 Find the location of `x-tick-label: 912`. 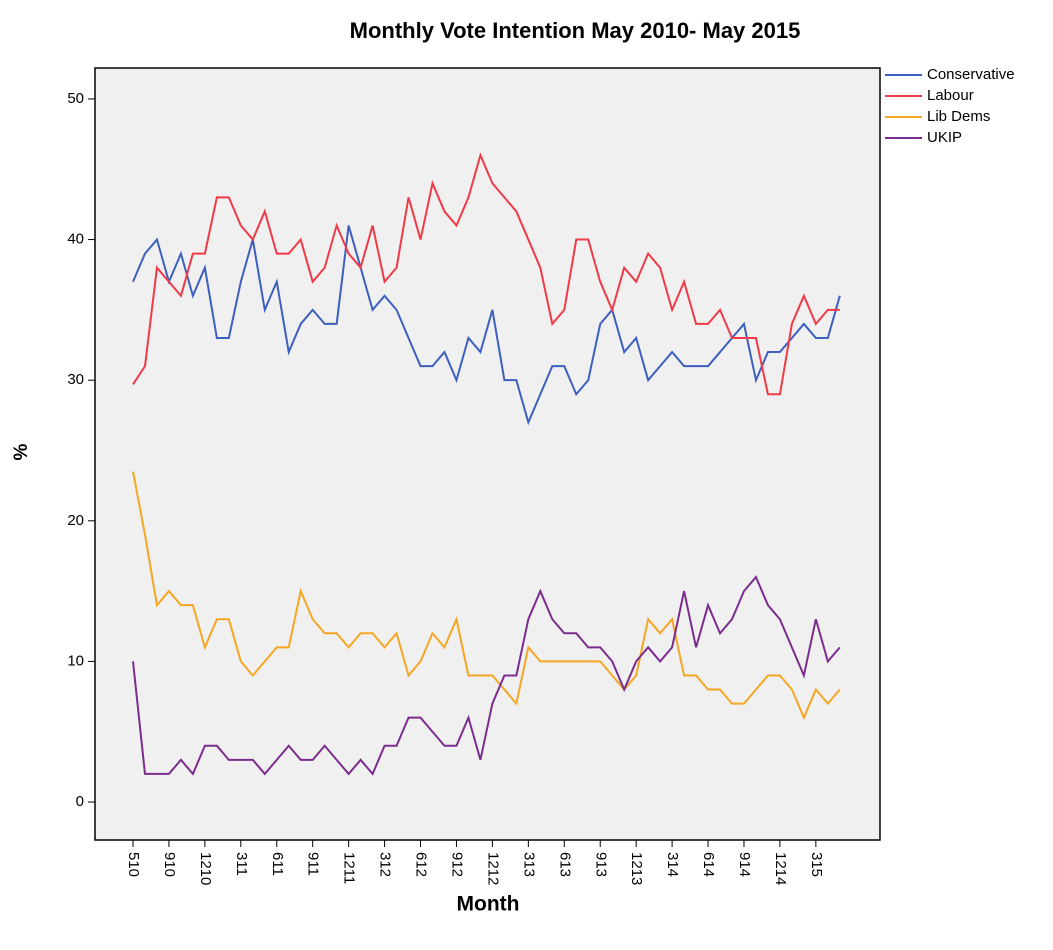

x-tick-label: 912 is located at coordinates (456, 864).